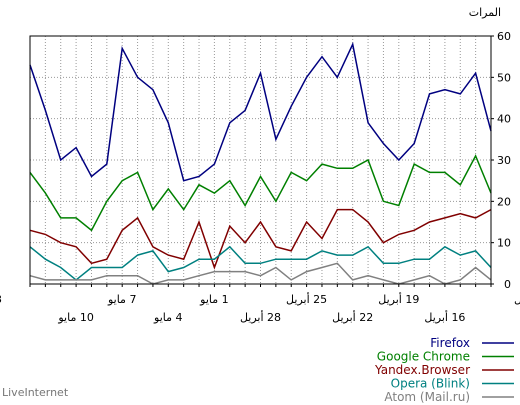 The height and width of the screenshot is (405, 520). Describe the element at coordinates (213, 299) in the screenshot. I see `x-tick-label: 1 مايو` at that location.